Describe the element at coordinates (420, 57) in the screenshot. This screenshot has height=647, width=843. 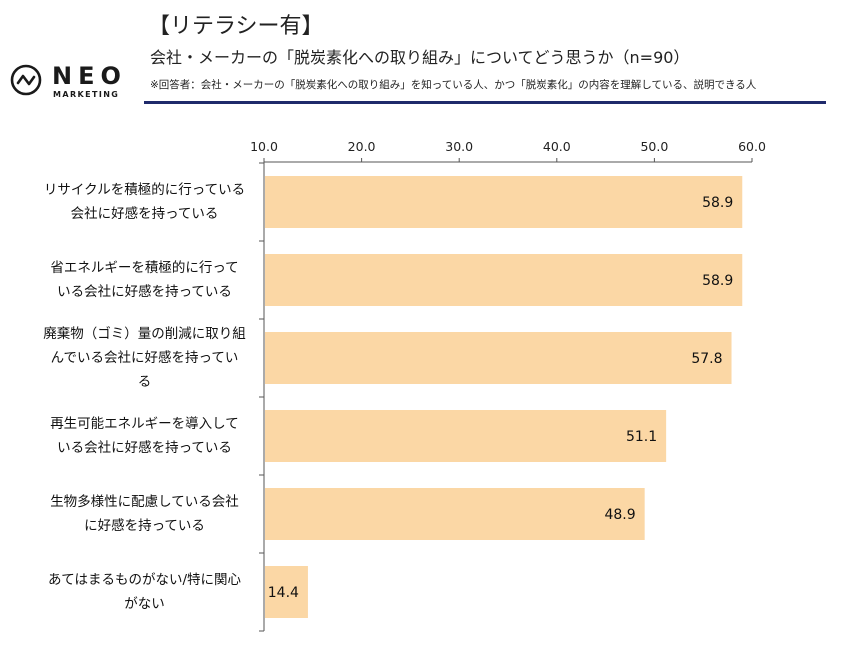
I see `chart-subtitle: 会社・メーカーの「脱炭素化への取り組み」についてどう思うか（n=90）` at that location.